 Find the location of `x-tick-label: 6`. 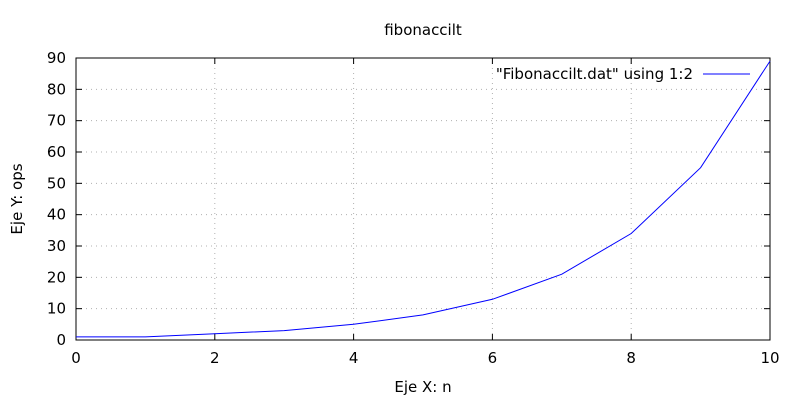

x-tick-label: 6 is located at coordinates (493, 358).